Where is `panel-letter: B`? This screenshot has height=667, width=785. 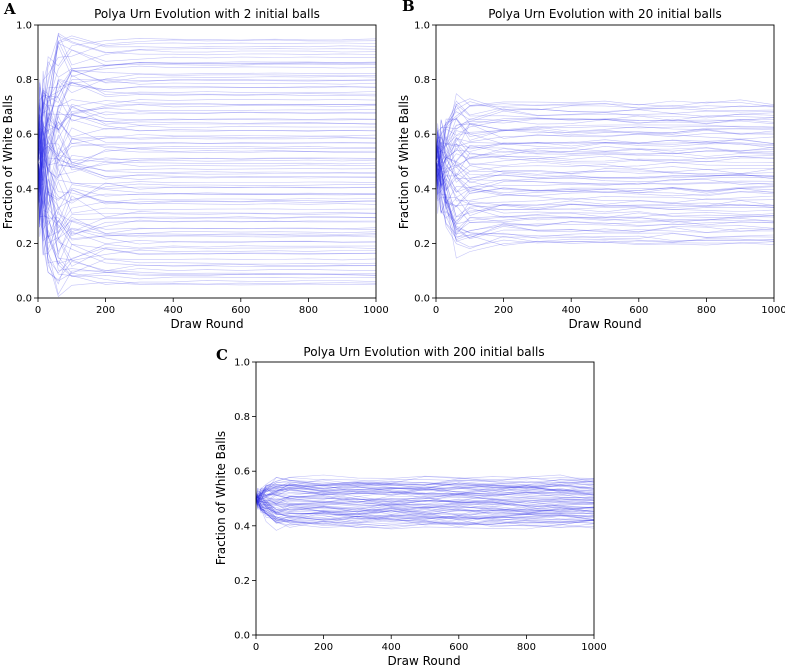 panel-letter: B is located at coordinates (408, 7).